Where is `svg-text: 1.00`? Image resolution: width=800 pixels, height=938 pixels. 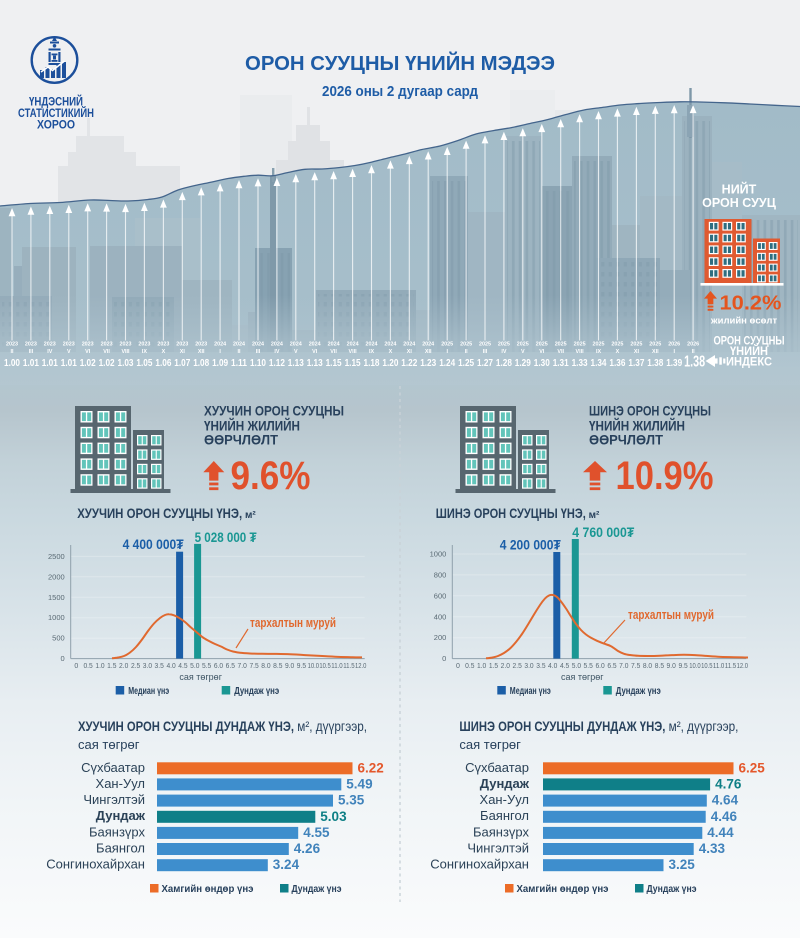
svg-text: 1.00 is located at coordinates (12, 363).